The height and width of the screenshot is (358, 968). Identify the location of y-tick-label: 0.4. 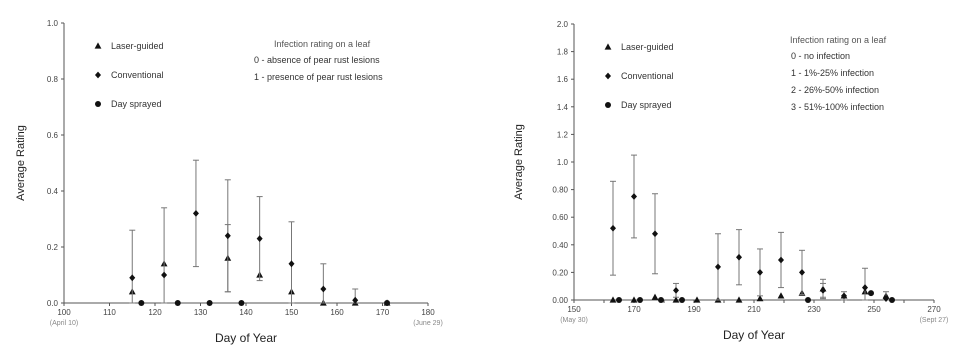
(53, 191).